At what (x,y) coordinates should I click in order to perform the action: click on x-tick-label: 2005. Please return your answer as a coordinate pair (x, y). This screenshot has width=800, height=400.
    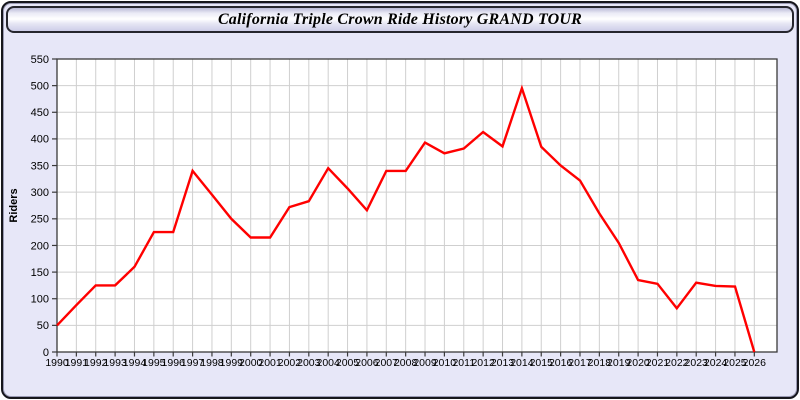
    Looking at the image, I should click on (348, 363).